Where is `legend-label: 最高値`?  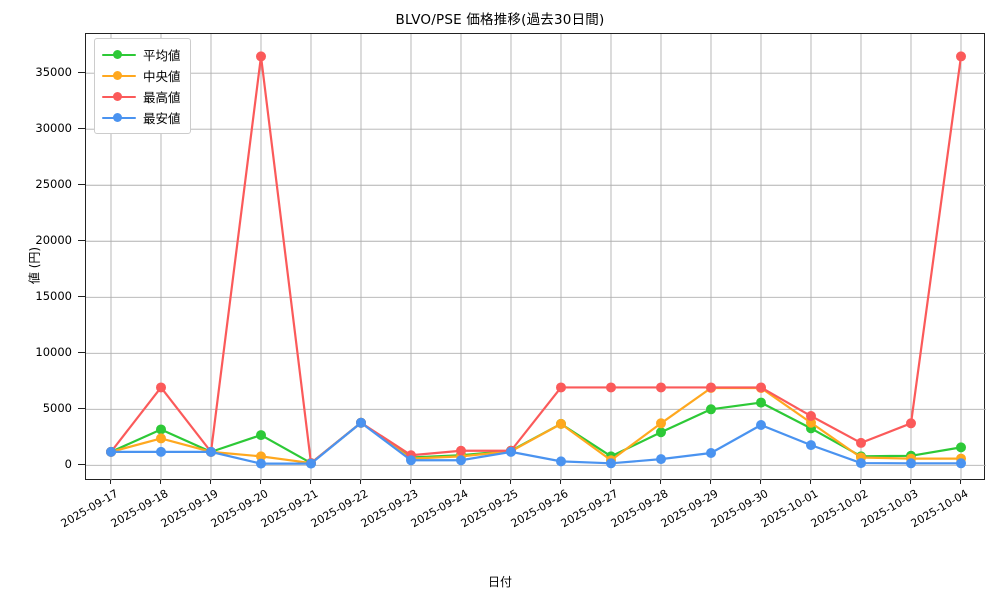 legend-label: 最高値 is located at coordinates (162, 97).